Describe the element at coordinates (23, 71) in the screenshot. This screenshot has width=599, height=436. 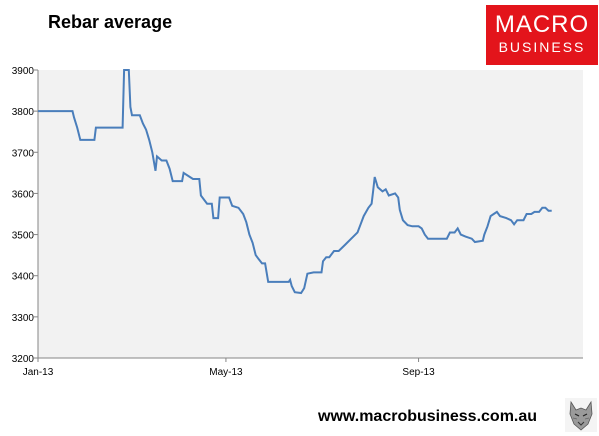
I see `y-tick-label: 3900` at that location.